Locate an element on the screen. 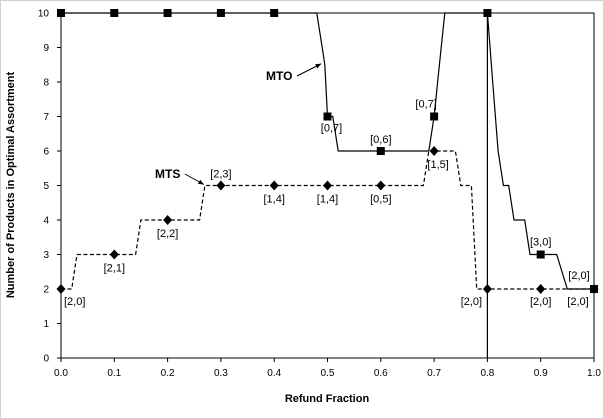 This screenshot has width=604, height=419. x-tick-label: 0.4 is located at coordinates (274, 373).